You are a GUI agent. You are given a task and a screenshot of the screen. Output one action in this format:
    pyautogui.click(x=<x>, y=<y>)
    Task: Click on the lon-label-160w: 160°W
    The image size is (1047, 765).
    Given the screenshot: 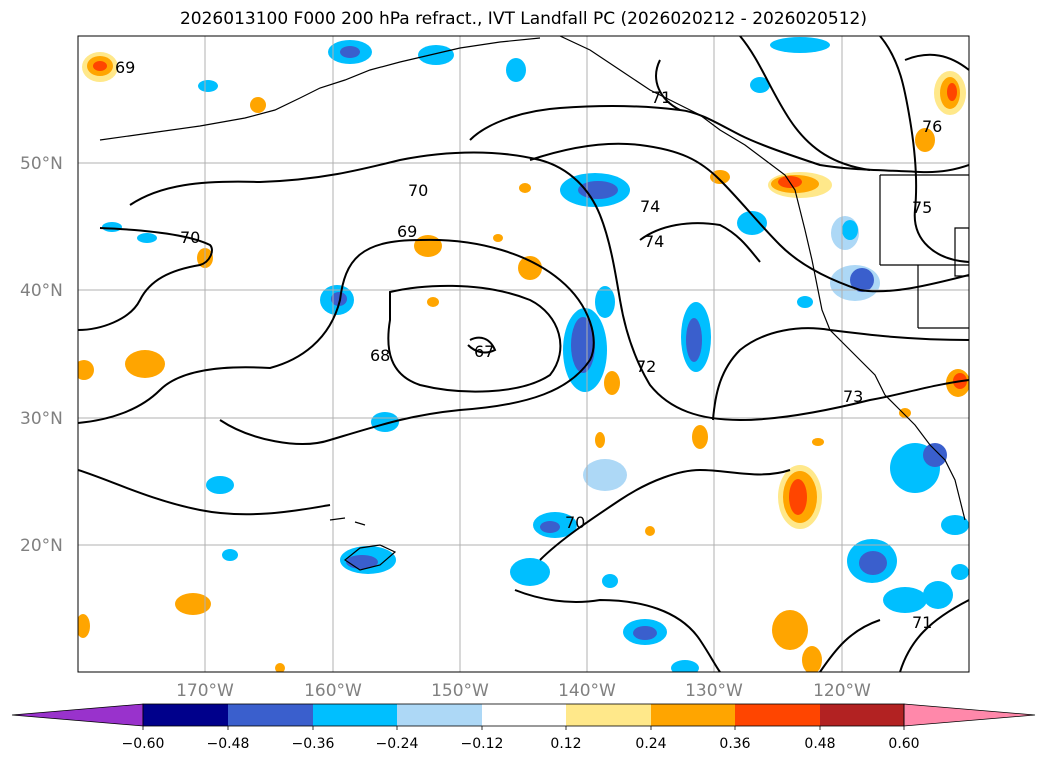 What is the action you would take?
    pyautogui.click(x=333, y=691)
    